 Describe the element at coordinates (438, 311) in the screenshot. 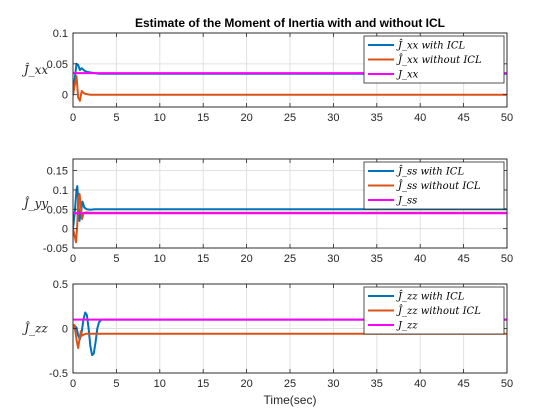

I see `legend-entry: Ĵ_zz without ICL` at that location.